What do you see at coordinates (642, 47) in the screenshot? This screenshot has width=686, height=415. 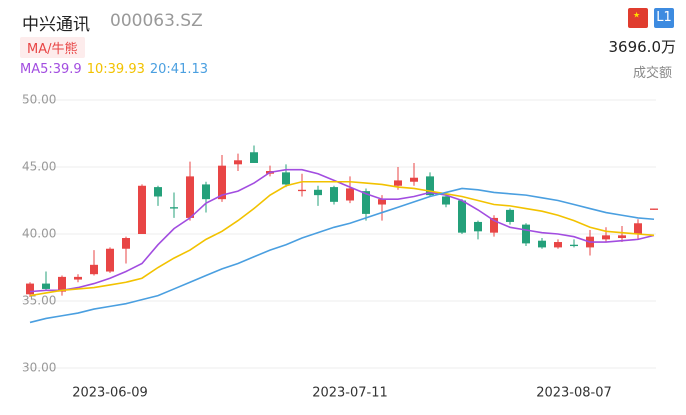 I see `volume-value: 3696.0万` at bounding box center [642, 47].